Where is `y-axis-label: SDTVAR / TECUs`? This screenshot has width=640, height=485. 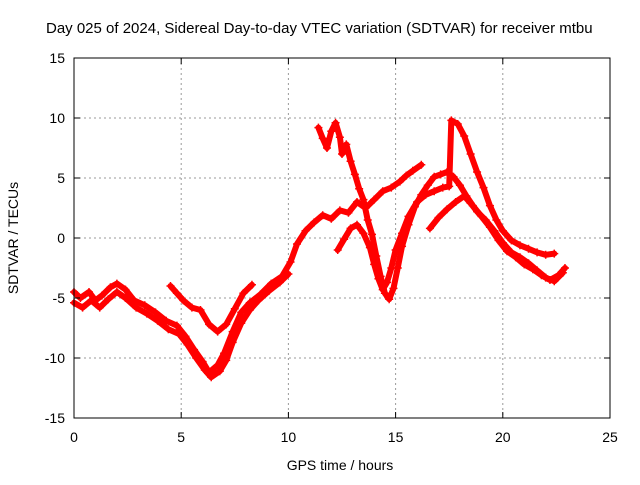
y-axis-label: SDTVAR / TECUs is located at coordinates (13, 238).